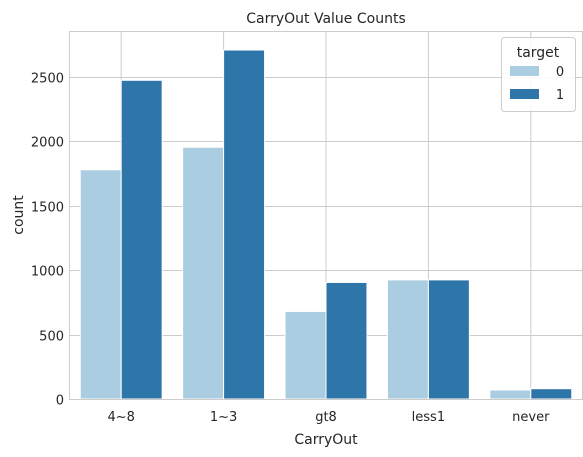  What do you see at coordinates (560, 95) in the screenshot?
I see `legend-label-1: 1` at bounding box center [560, 95].